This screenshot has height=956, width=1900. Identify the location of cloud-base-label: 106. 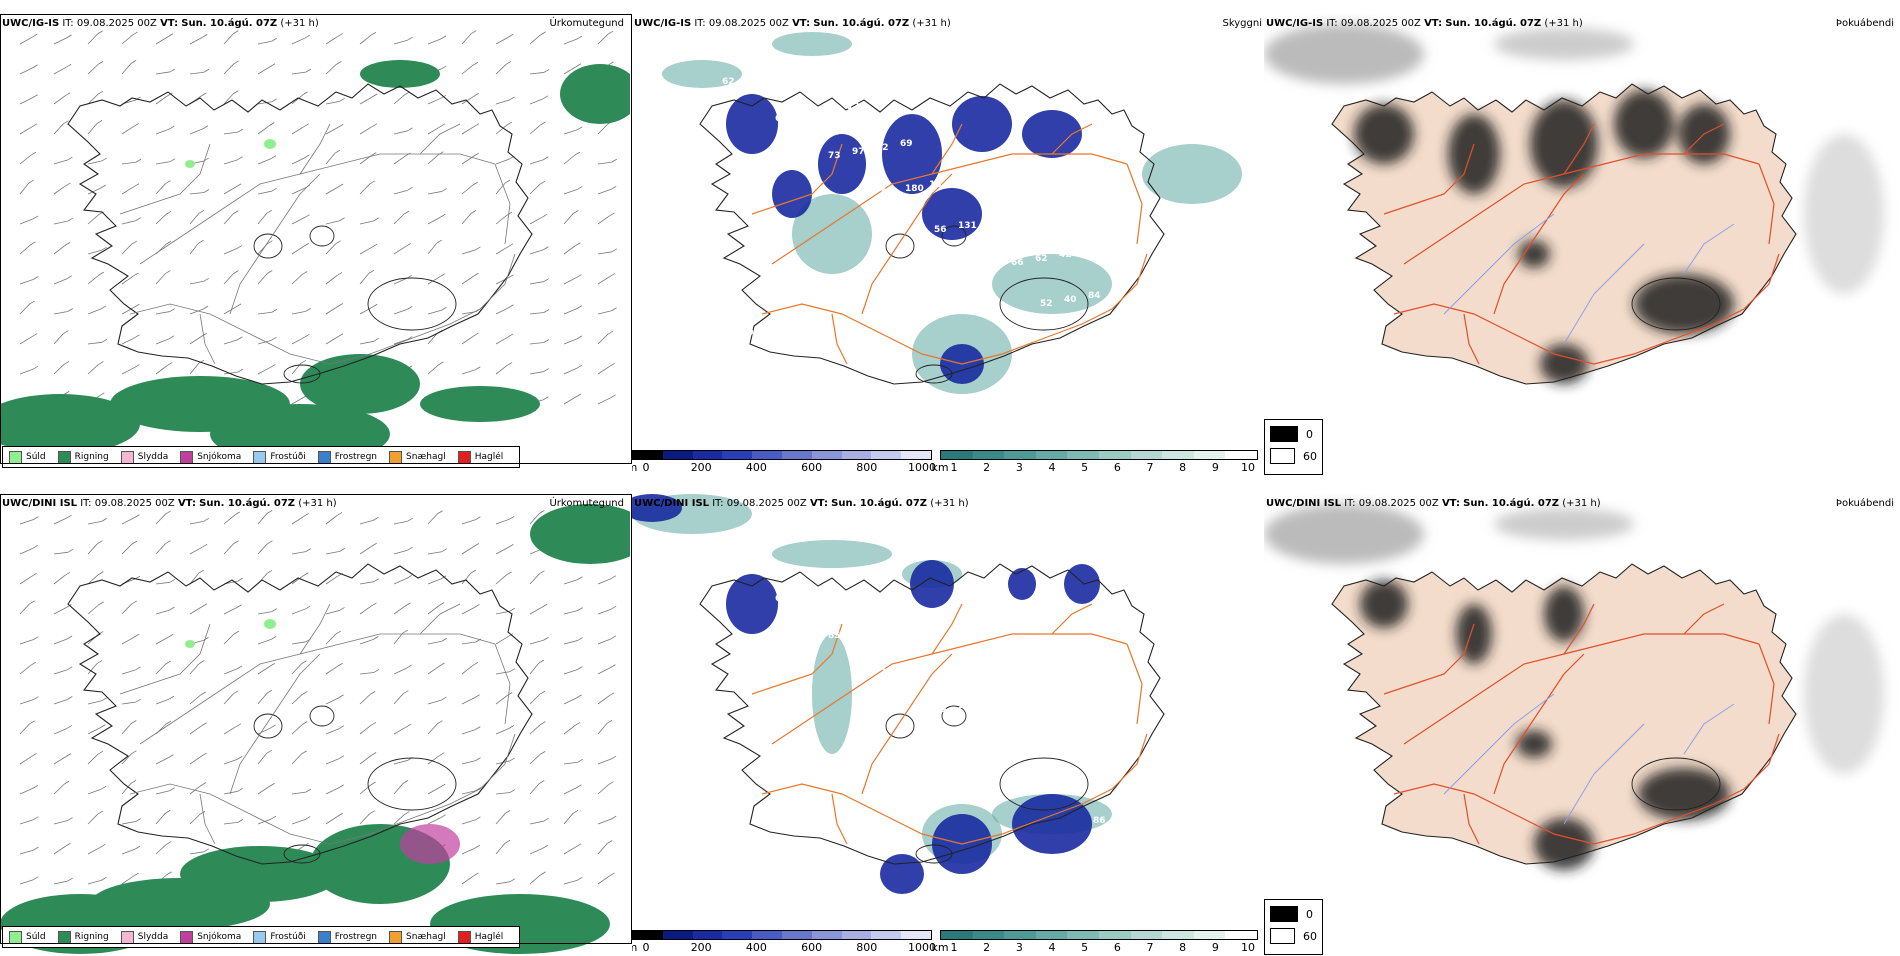
(832, 111).